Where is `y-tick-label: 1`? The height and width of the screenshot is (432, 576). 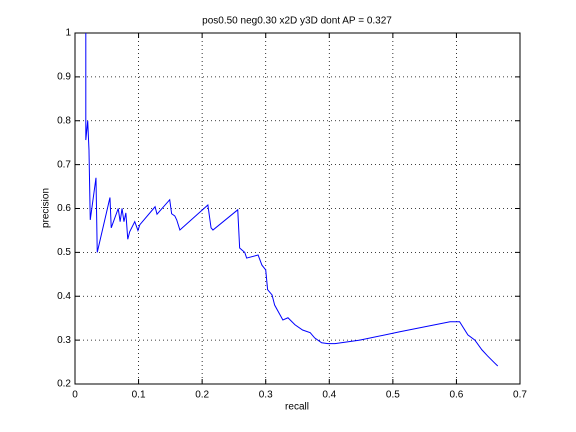 y-tick-label: 1 is located at coordinates (68, 33).